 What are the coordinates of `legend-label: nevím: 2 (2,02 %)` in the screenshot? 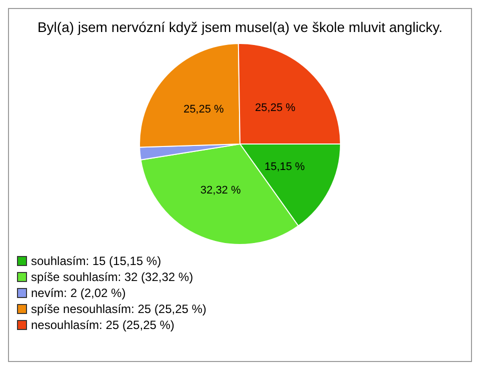 It's located at (78, 293).